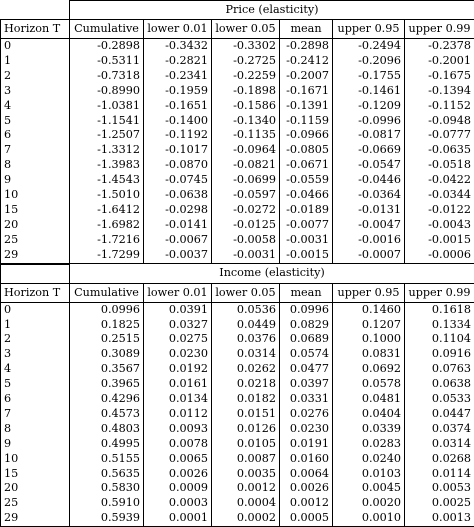  What do you see at coordinates (369, 165) in the screenshot?
I see `cell-upper-095: -0.0547` at bounding box center [369, 165].